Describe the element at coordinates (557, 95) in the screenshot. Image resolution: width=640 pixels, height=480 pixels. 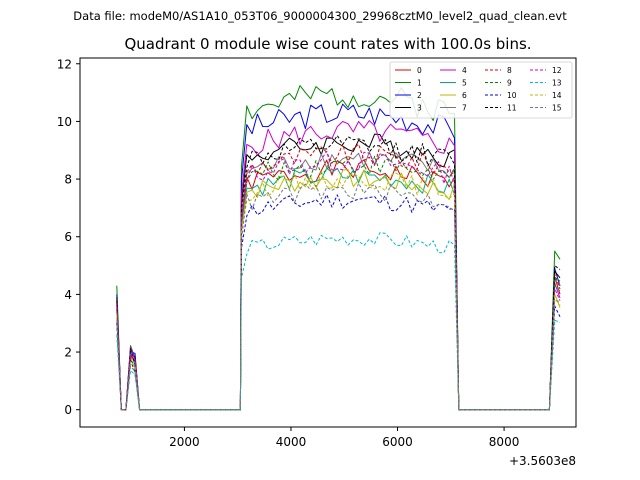
I see `legend-label-14: 14` at that location.